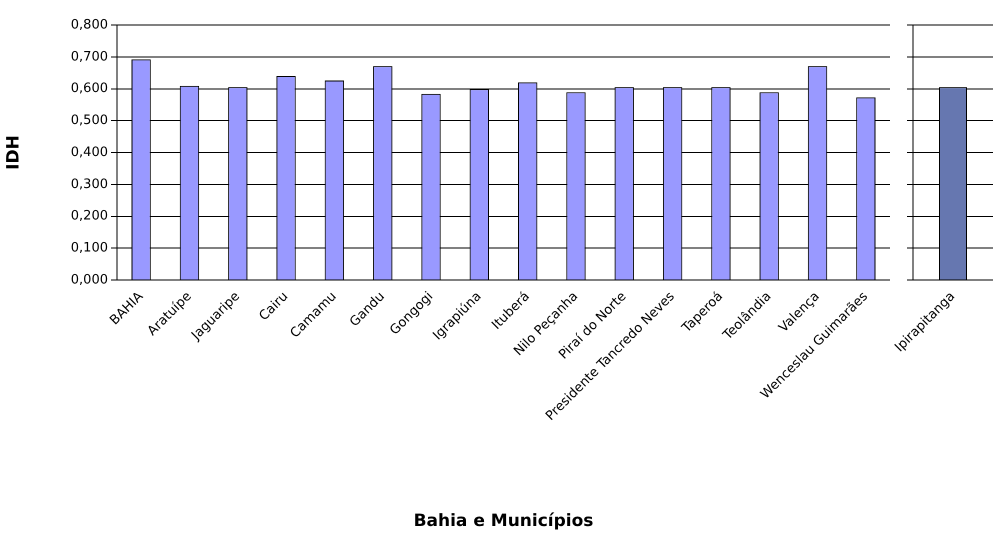 This screenshot has height=536, width=998. Describe the element at coordinates (89, 184) in the screenshot. I see `y-tick-label: 0,300` at that location.